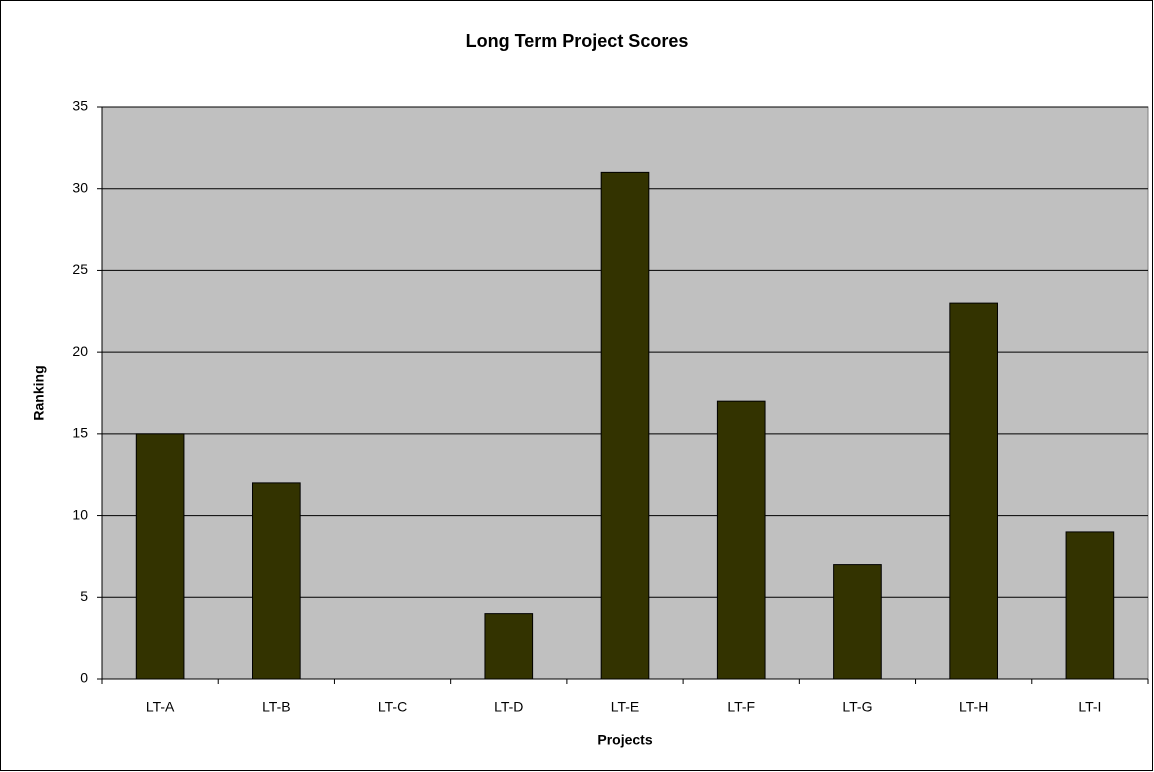 This screenshot has height=772, width=1154. I want to click on chart-title: Long Term Project Scores, so click(577, 41).